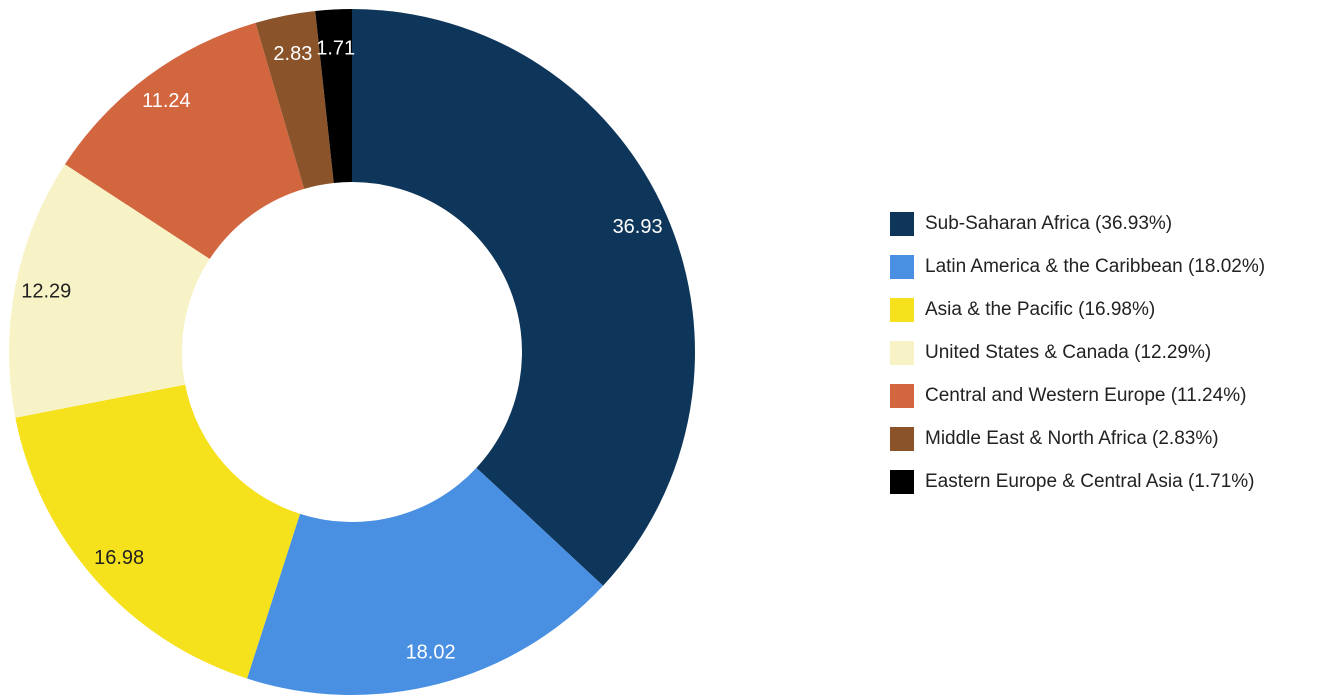  What do you see at coordinates (1090, 481) in the screenshot?
I see `legend-label: Eastern Europe & Central Asia (1.71%)` at bounding box center [1090, 481].